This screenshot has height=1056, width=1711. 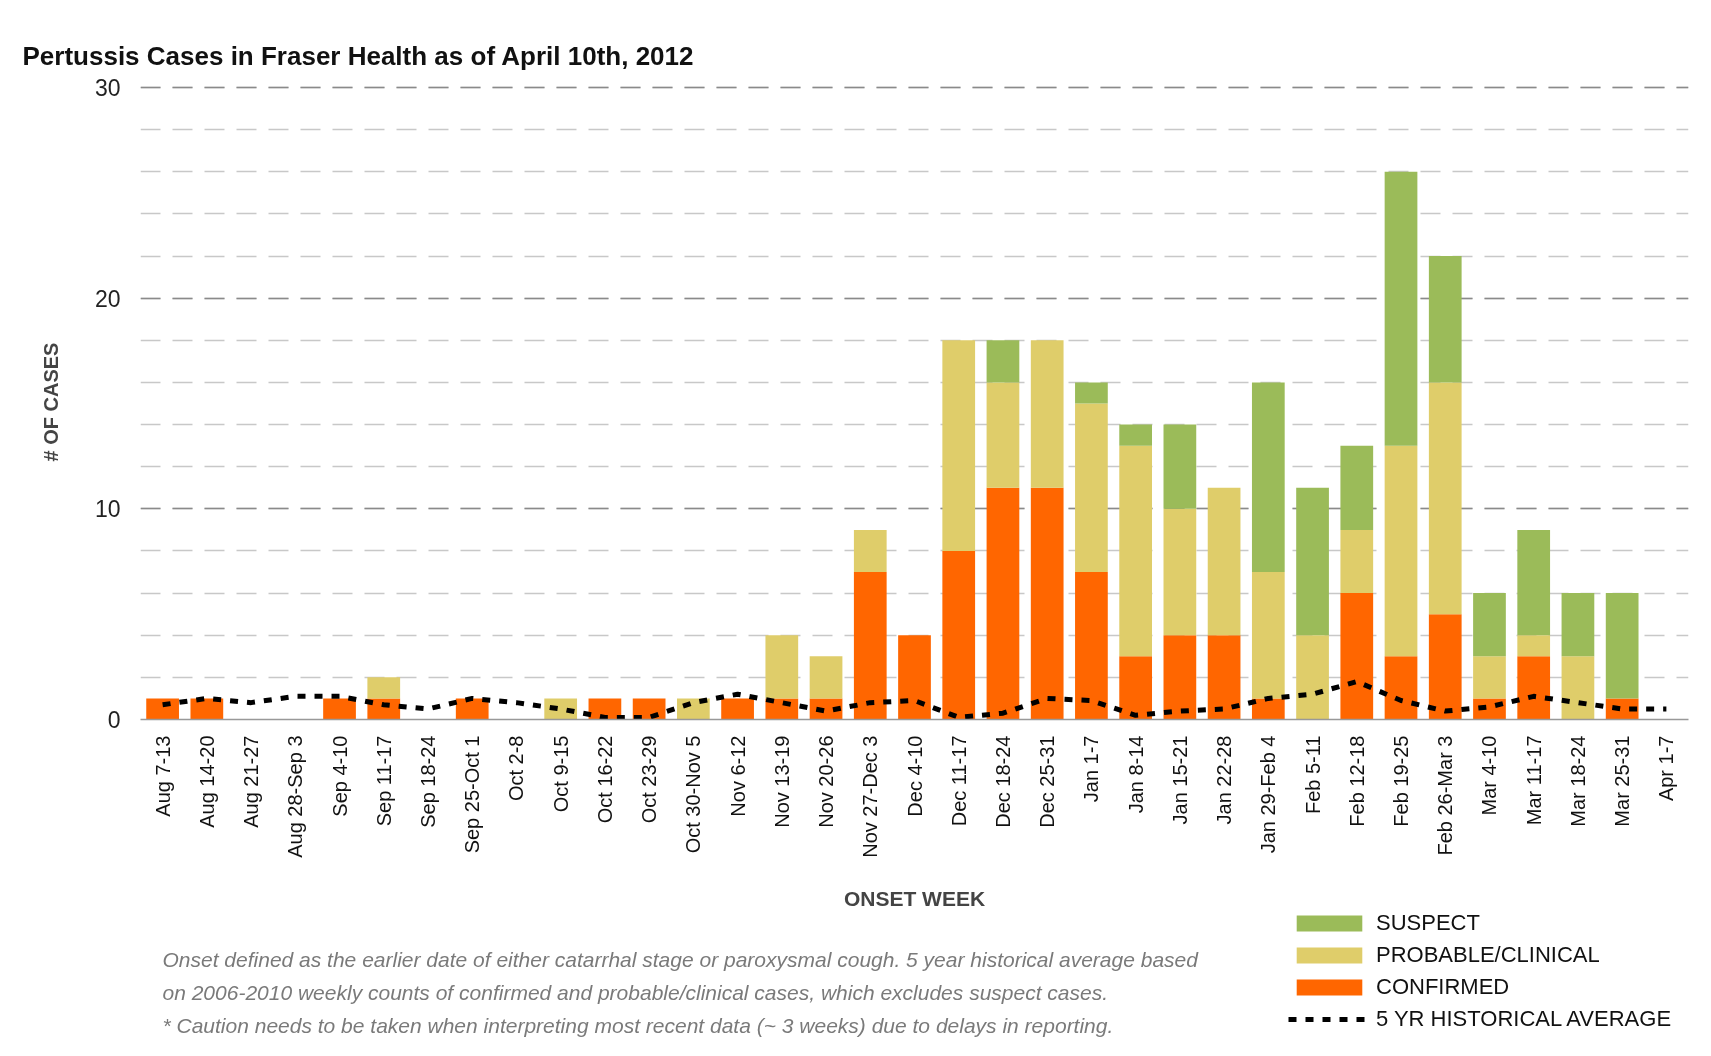 What do you see at coordinates (1533, 780) in the screenshot?
I see `x-tick-label: Mar 11-17` at bounding box center [1533, 780].